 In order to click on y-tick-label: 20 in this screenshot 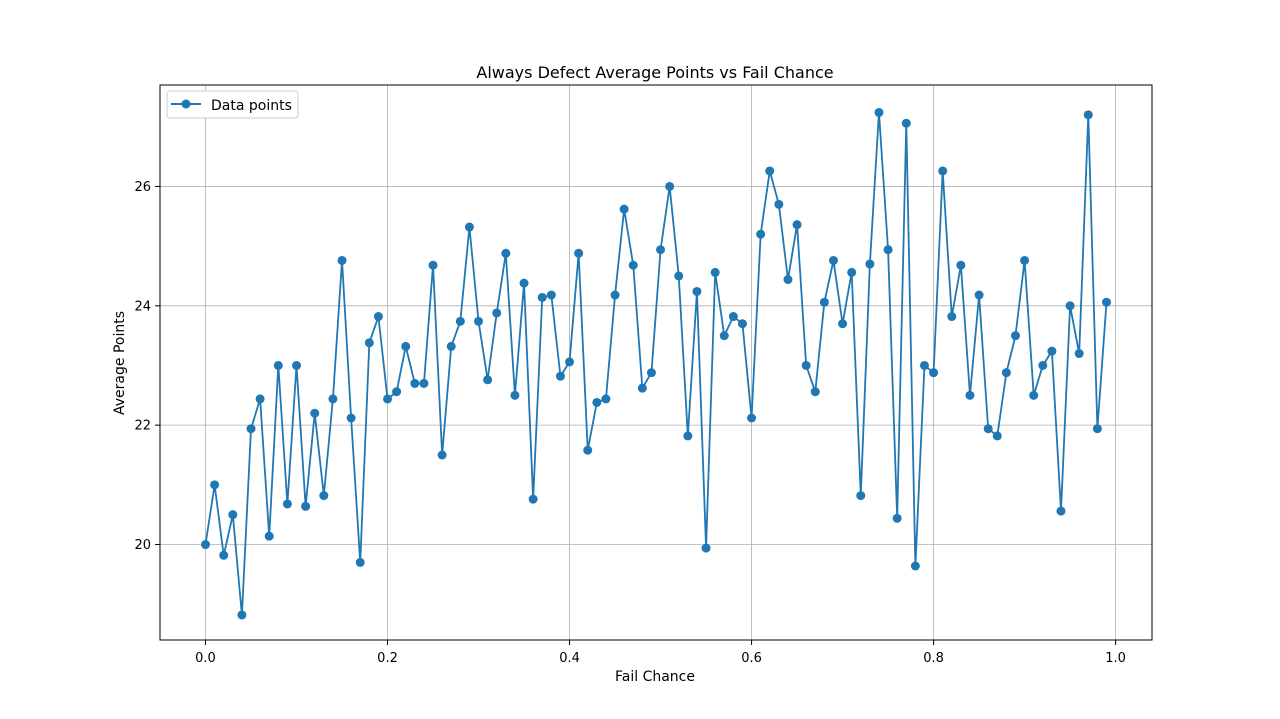, I will do `click(142, 545)`.